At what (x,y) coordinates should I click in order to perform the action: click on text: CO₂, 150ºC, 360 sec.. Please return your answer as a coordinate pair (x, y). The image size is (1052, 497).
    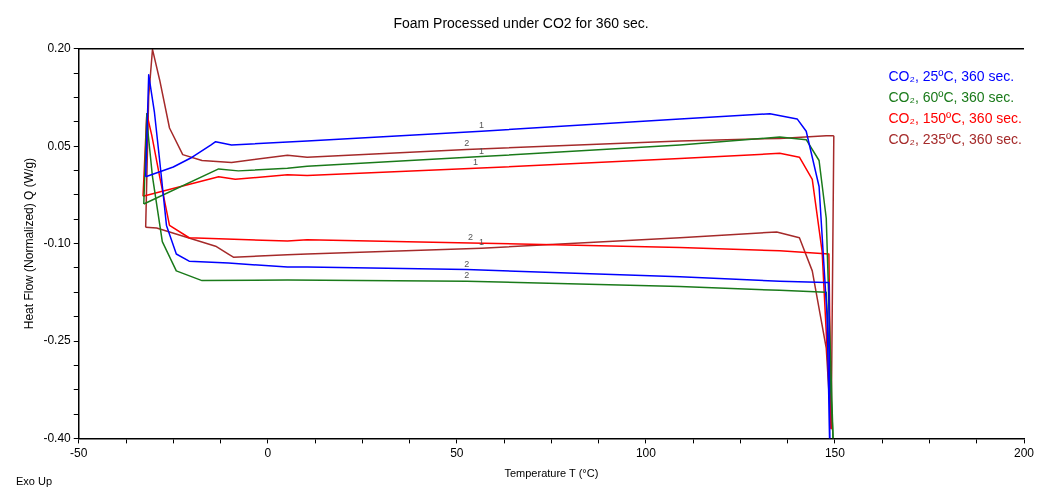
    Looking at the image, I should click on (955, 118).